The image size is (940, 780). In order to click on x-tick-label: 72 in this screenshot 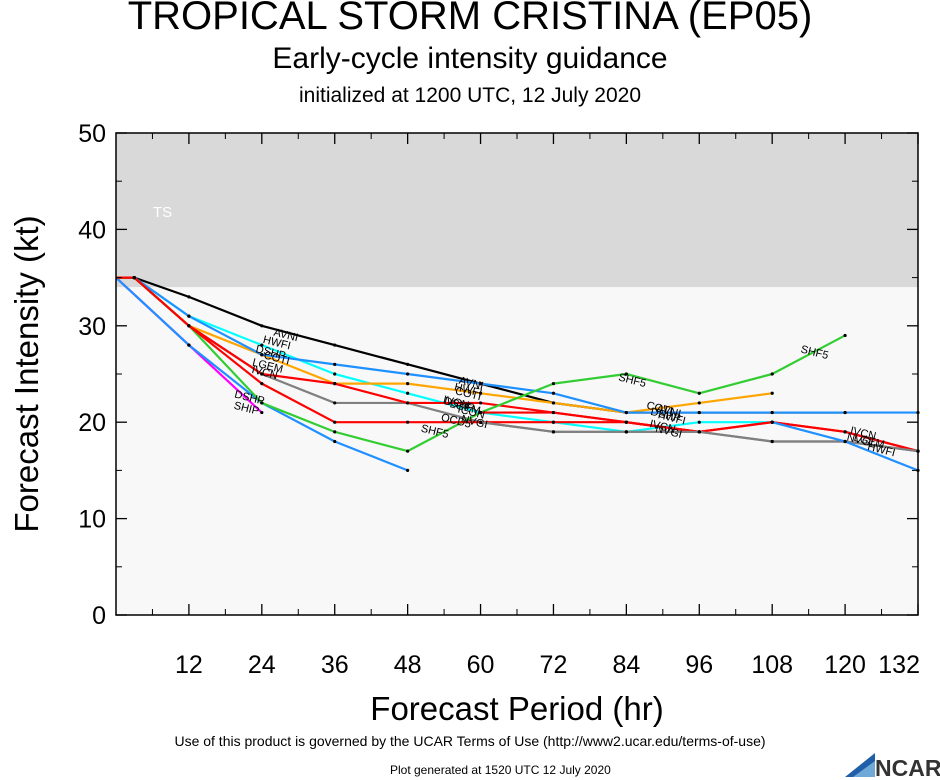, I will do `click(554, 665)`.